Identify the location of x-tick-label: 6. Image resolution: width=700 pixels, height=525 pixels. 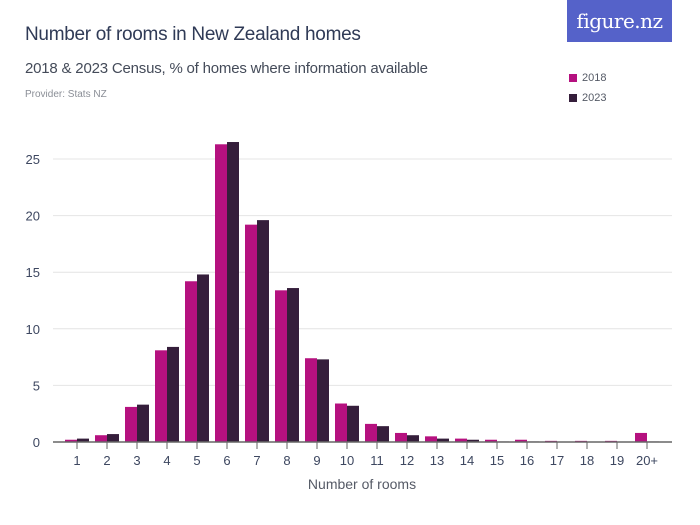
(226, 460).